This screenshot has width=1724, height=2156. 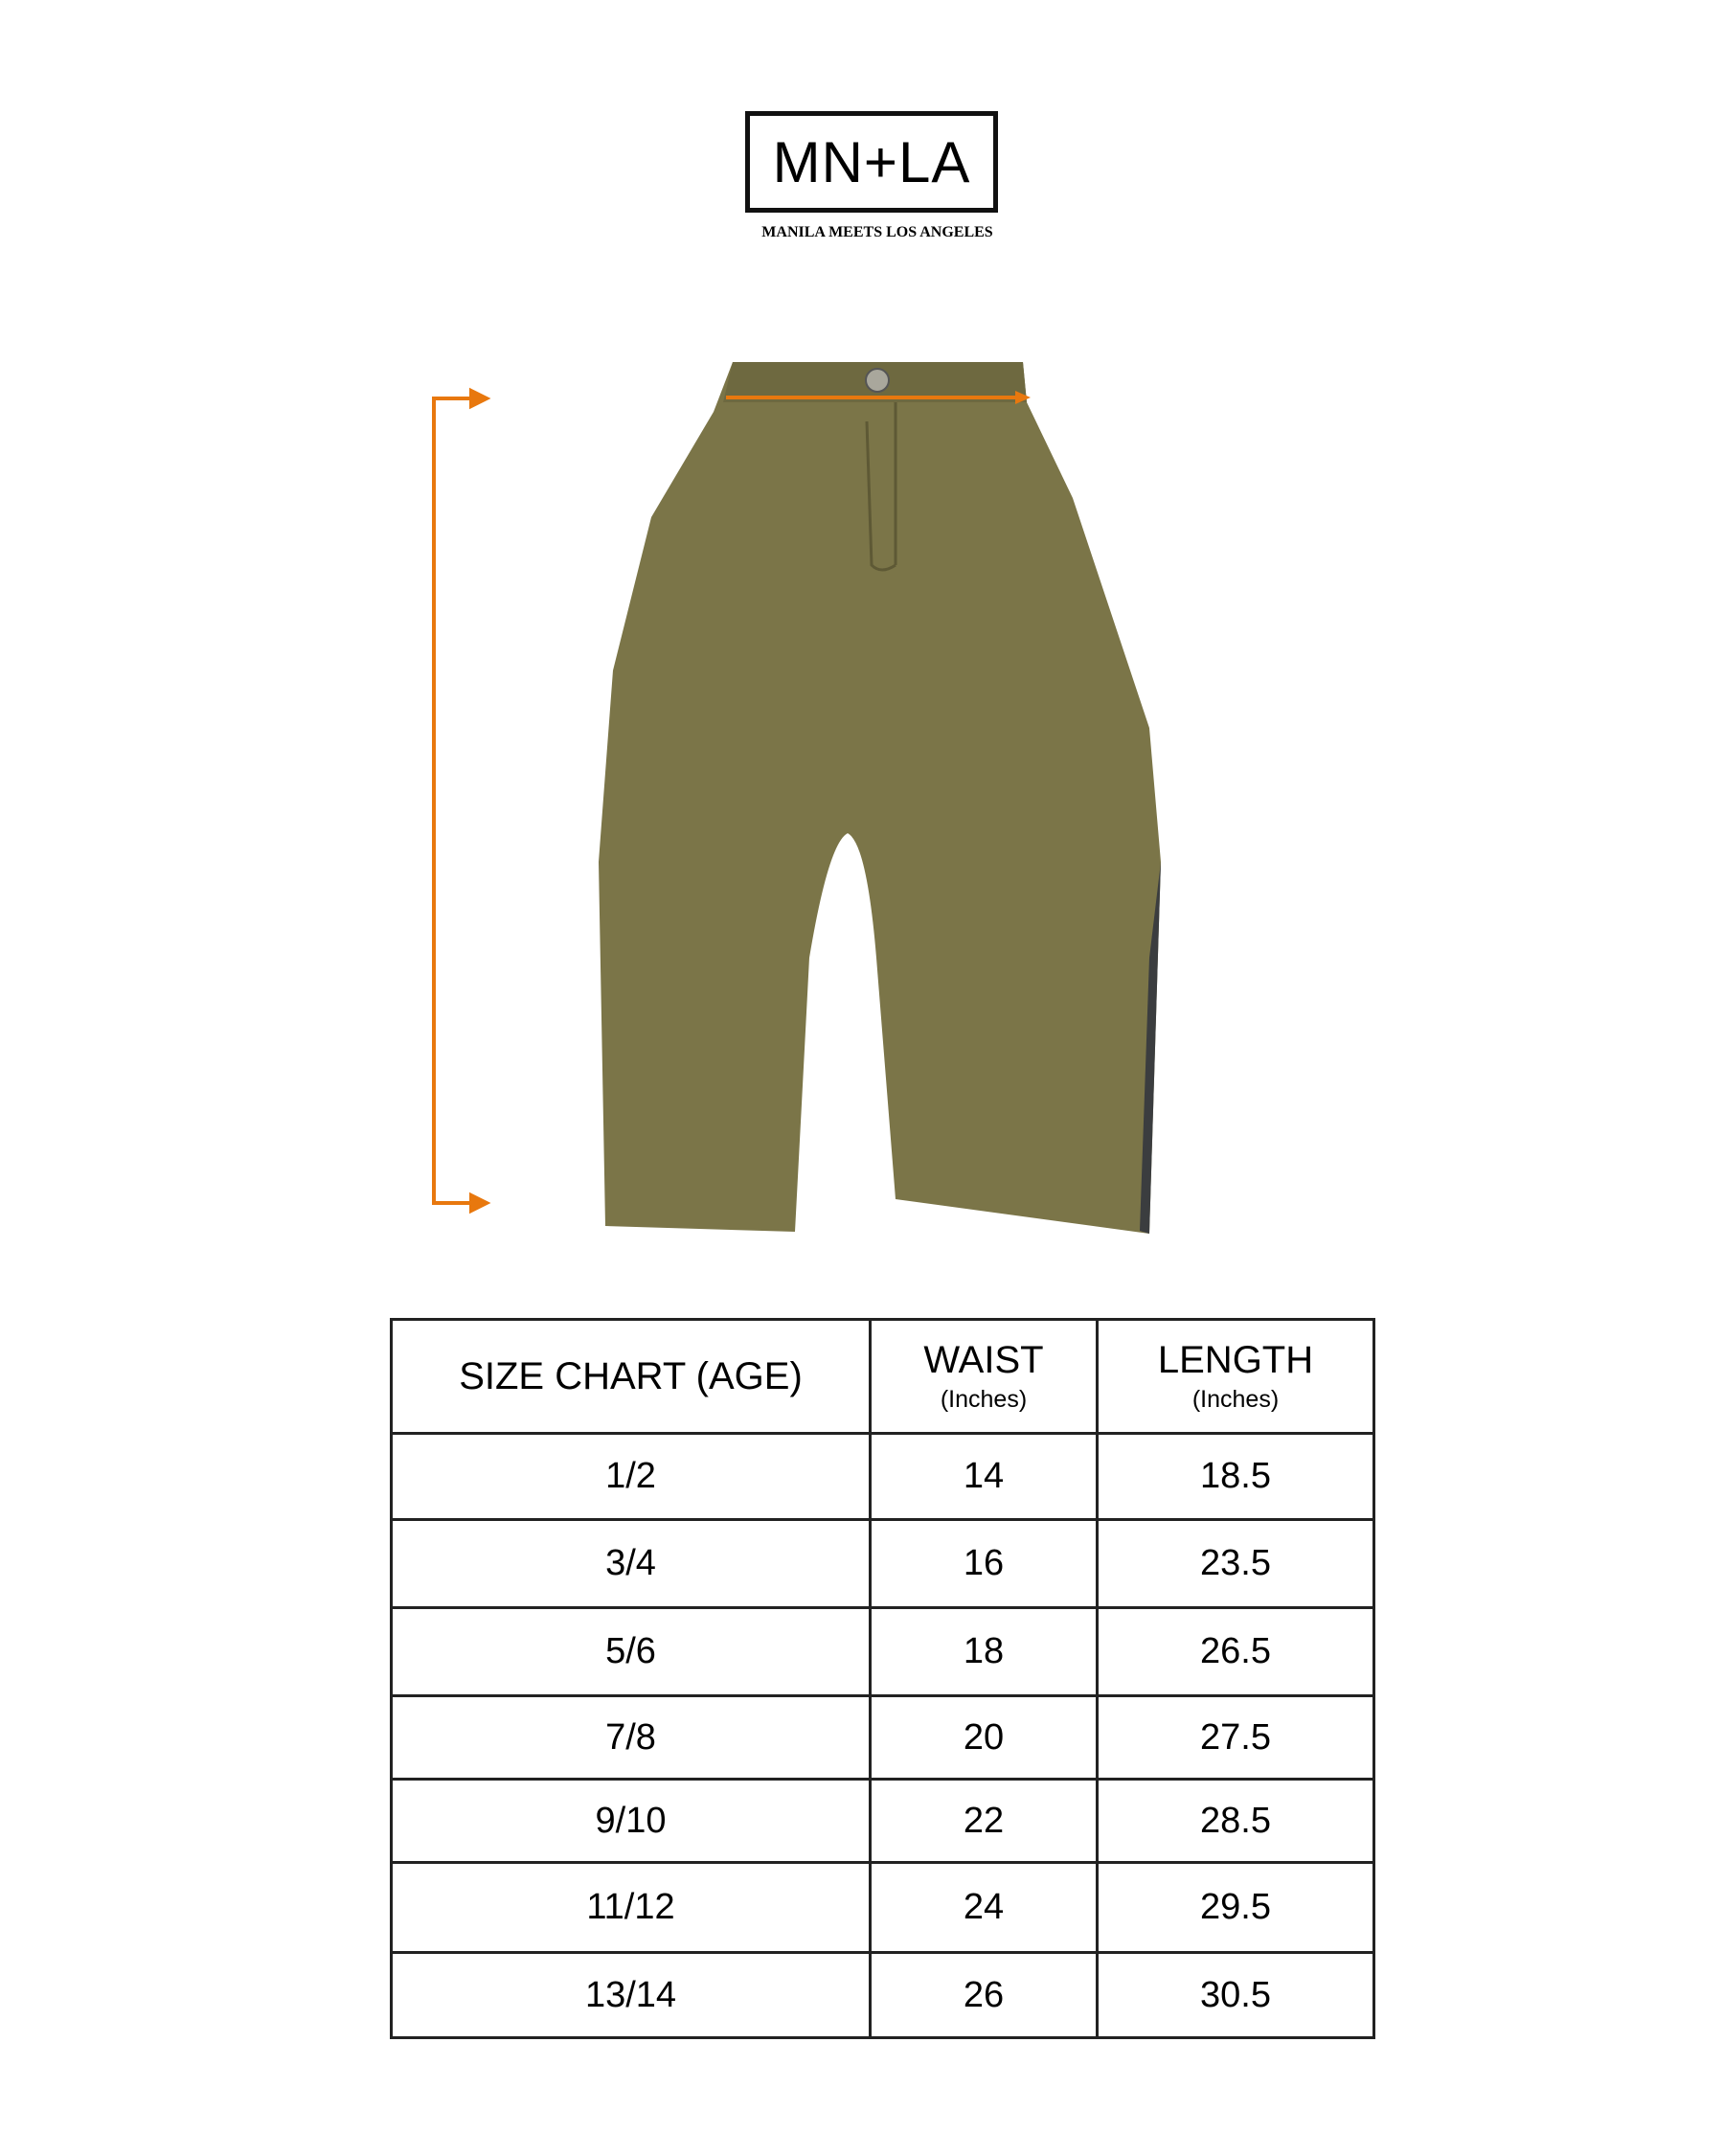 What do you see at coordinates (1235, 1563) in the screenshot?
I see `cell-length: 23.5` at bounding box center [1235, 1563].